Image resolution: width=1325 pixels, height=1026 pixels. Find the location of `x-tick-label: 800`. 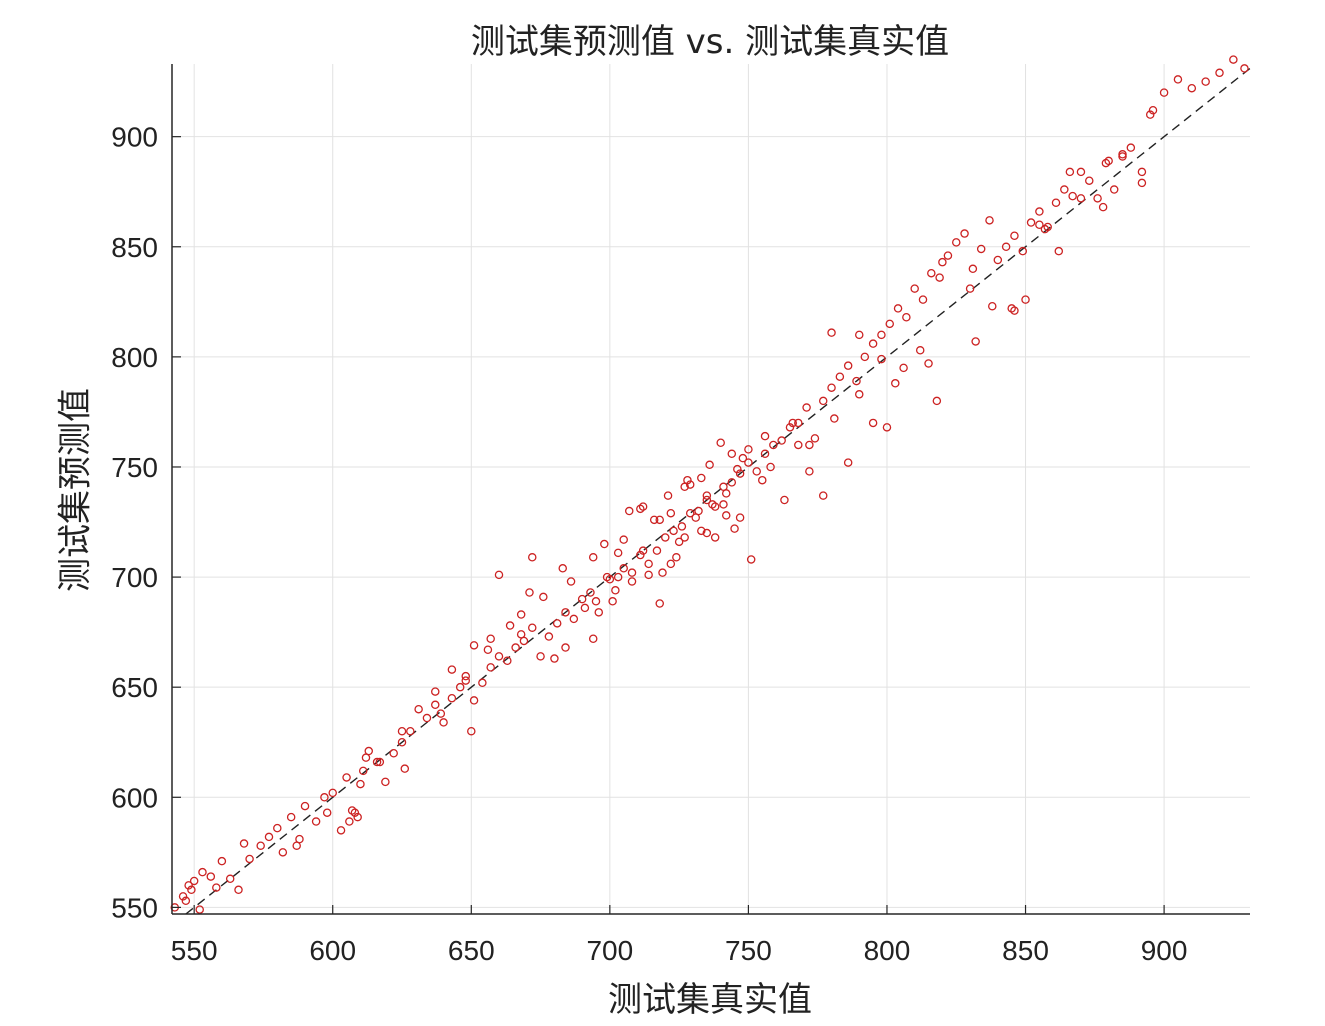

x-tick-label: 800 is located at coordinates (887, 950).